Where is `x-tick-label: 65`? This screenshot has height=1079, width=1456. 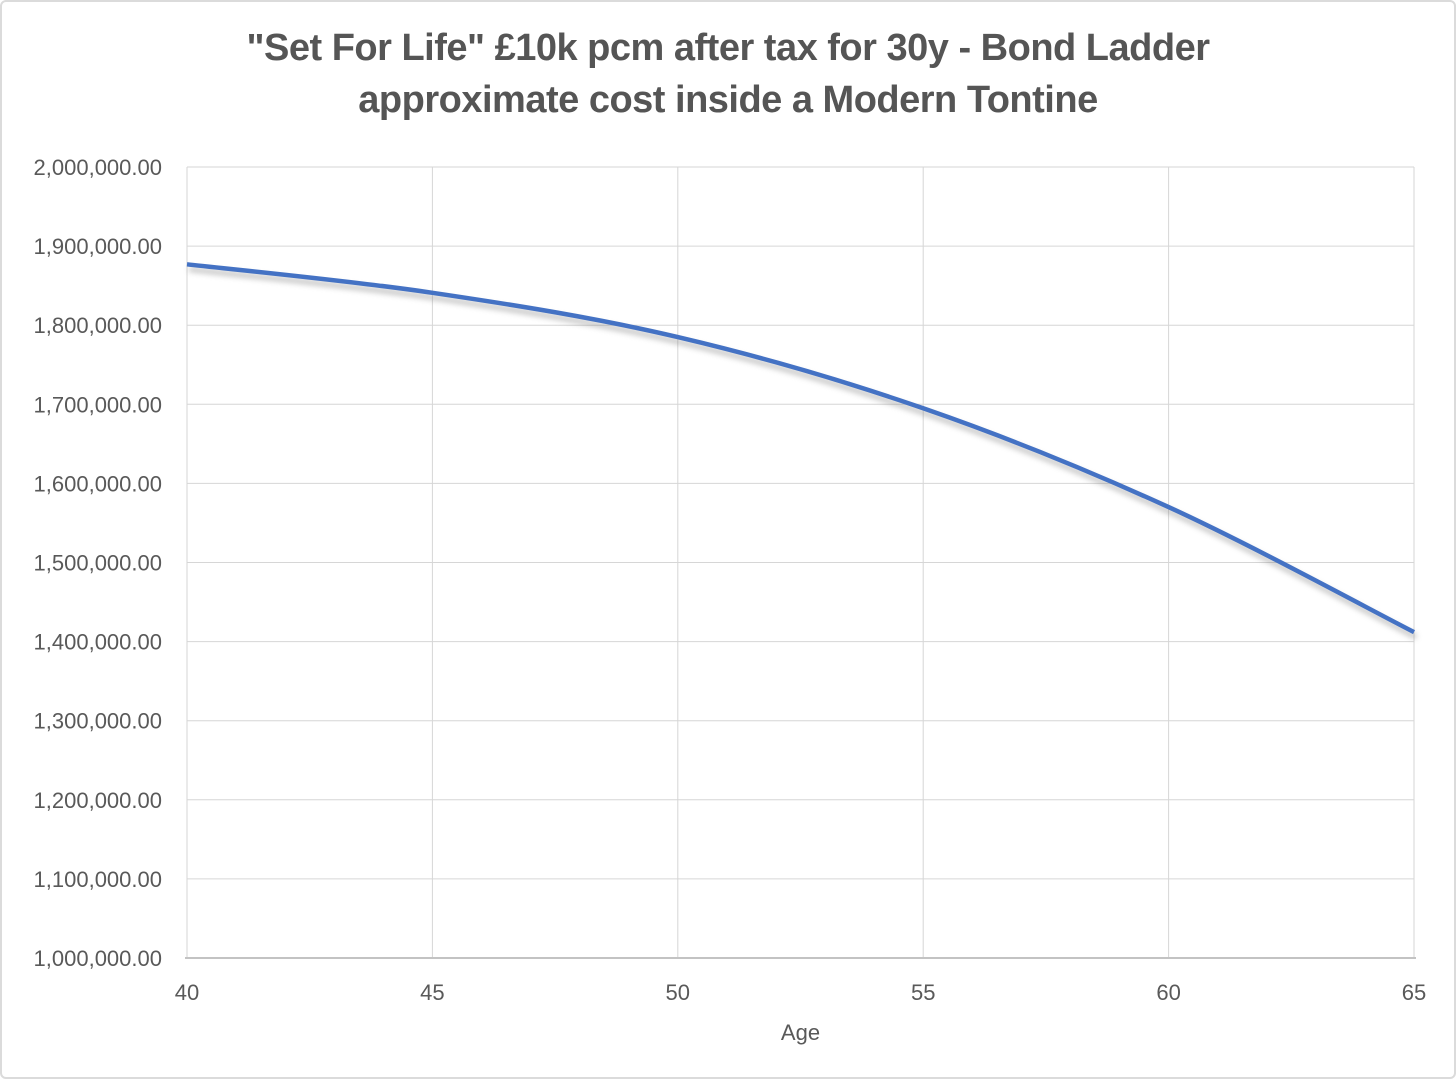 x-tick-label: 65 is located at coordinates (1414, 992).